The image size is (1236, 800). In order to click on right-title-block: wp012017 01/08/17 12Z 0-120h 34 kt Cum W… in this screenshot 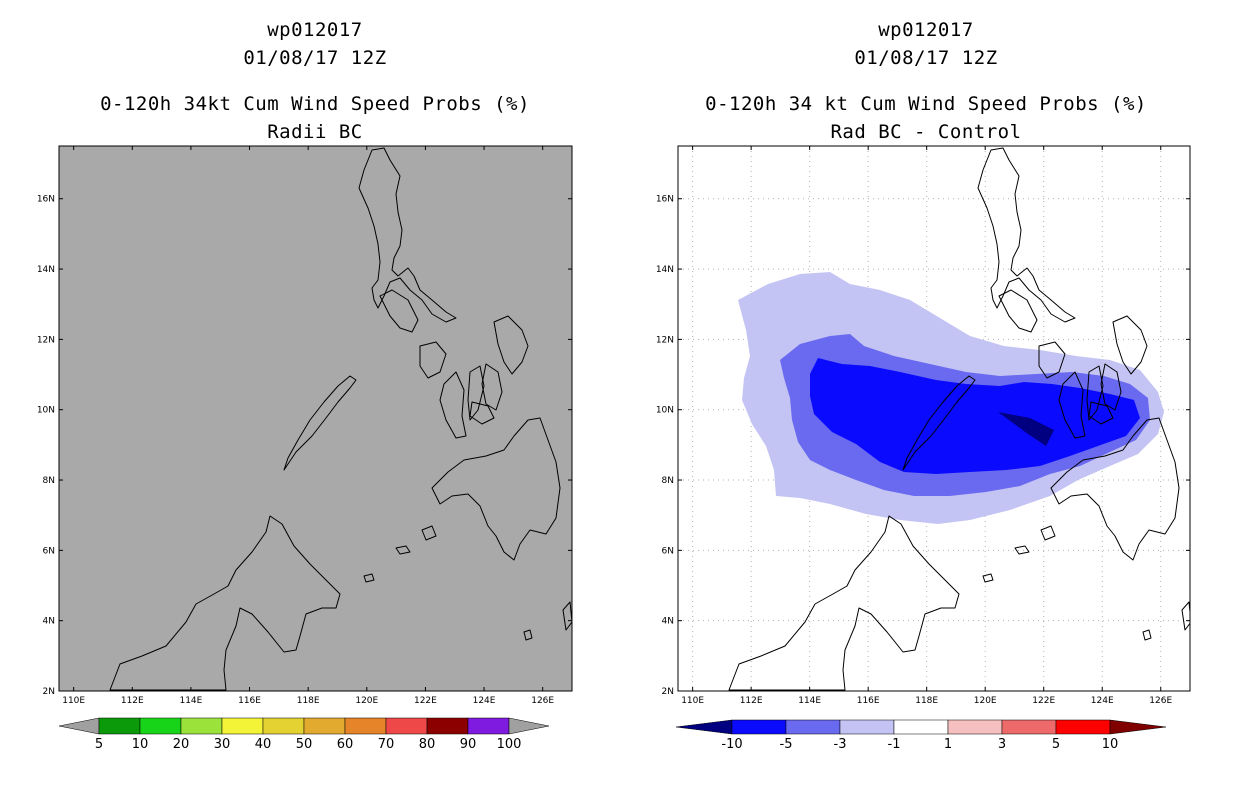, I will do `click(926, 81)`.